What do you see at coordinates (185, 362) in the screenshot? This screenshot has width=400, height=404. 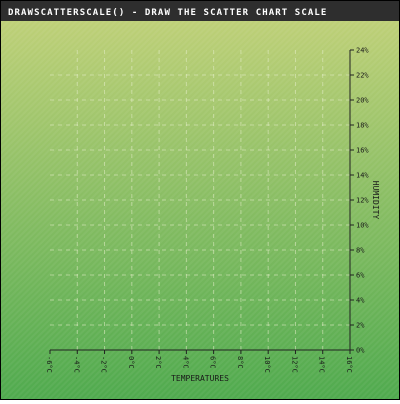 I see `x-tick-label: 4°C` at bounding box center [185, 362].